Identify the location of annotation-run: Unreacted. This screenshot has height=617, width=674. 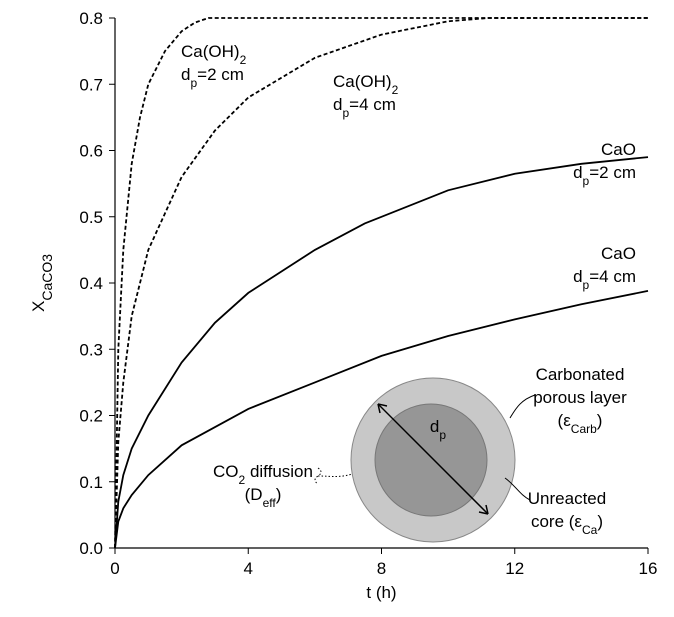
(567, 498).